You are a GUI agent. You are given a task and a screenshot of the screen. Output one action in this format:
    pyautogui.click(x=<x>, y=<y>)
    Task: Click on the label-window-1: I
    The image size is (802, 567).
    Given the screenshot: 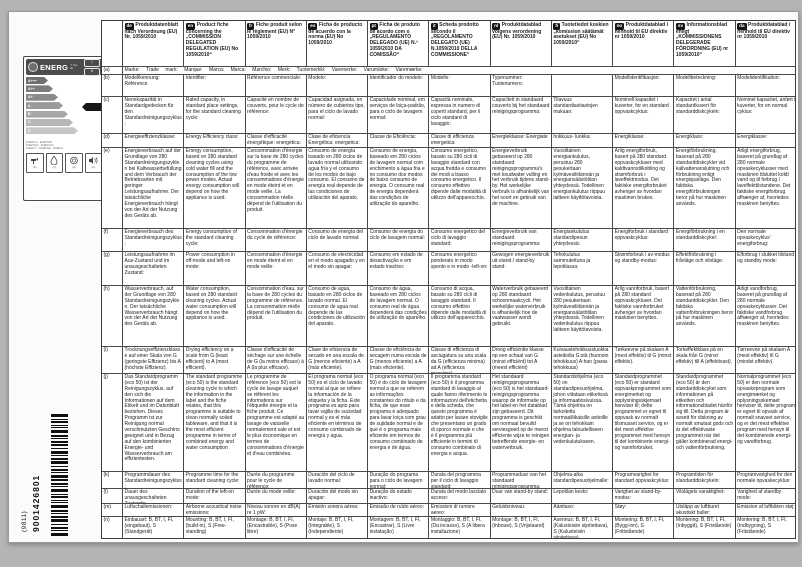 What is the action you would take?
    pyautogui.click(x=92, y=62)
    